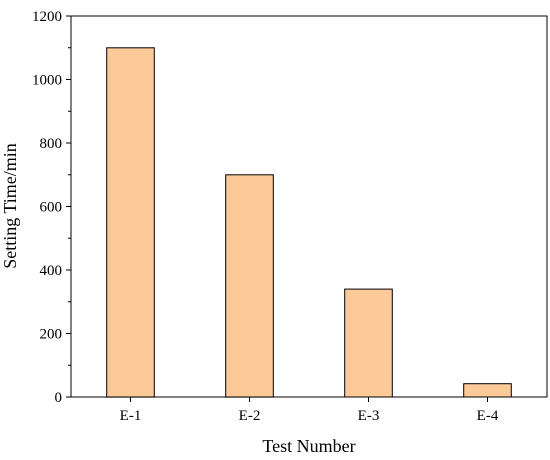 This screenshot has height=460, width=550. I want to click on y-tick-label: 0, so click(59, 398).